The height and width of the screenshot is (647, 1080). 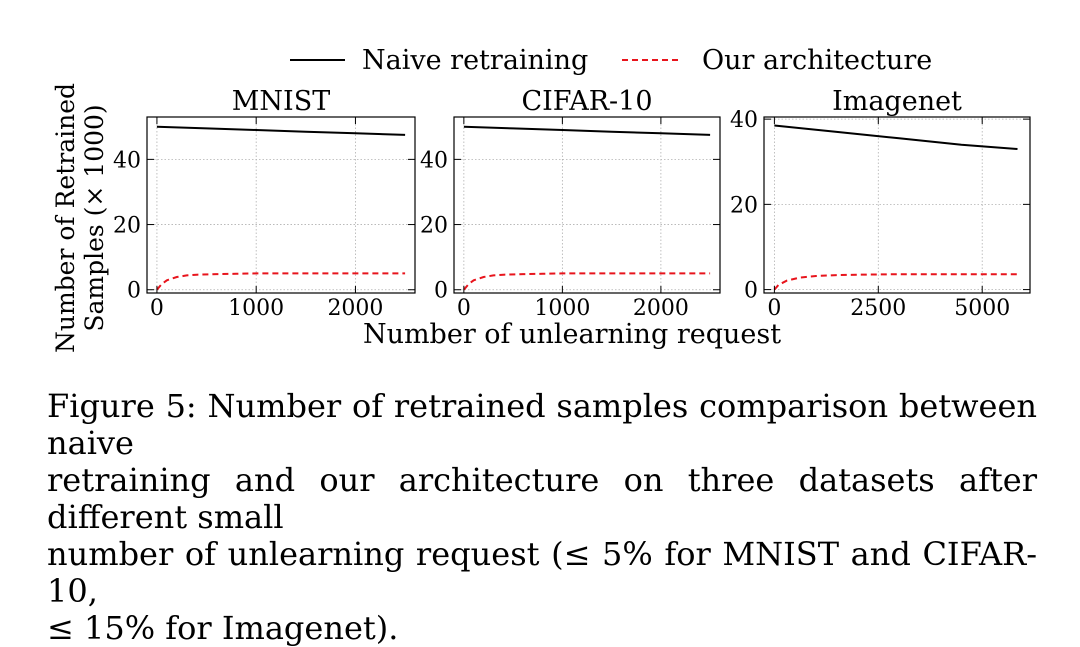 What do you see at coordinates (586, 101) in the screenshot?
I see `subplot-title: CIFAR-10` at bounding box center [586, 101].